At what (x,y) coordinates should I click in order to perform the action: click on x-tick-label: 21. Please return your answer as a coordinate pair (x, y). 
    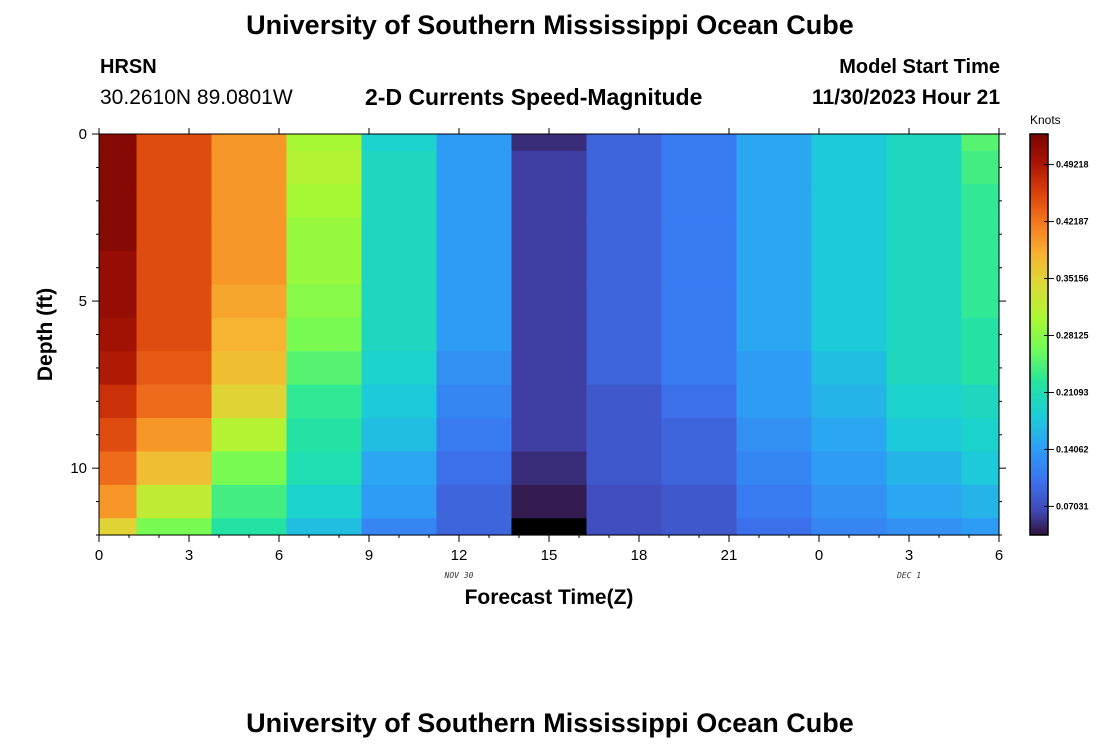
    Looking at the image, I should click on (729, 555).